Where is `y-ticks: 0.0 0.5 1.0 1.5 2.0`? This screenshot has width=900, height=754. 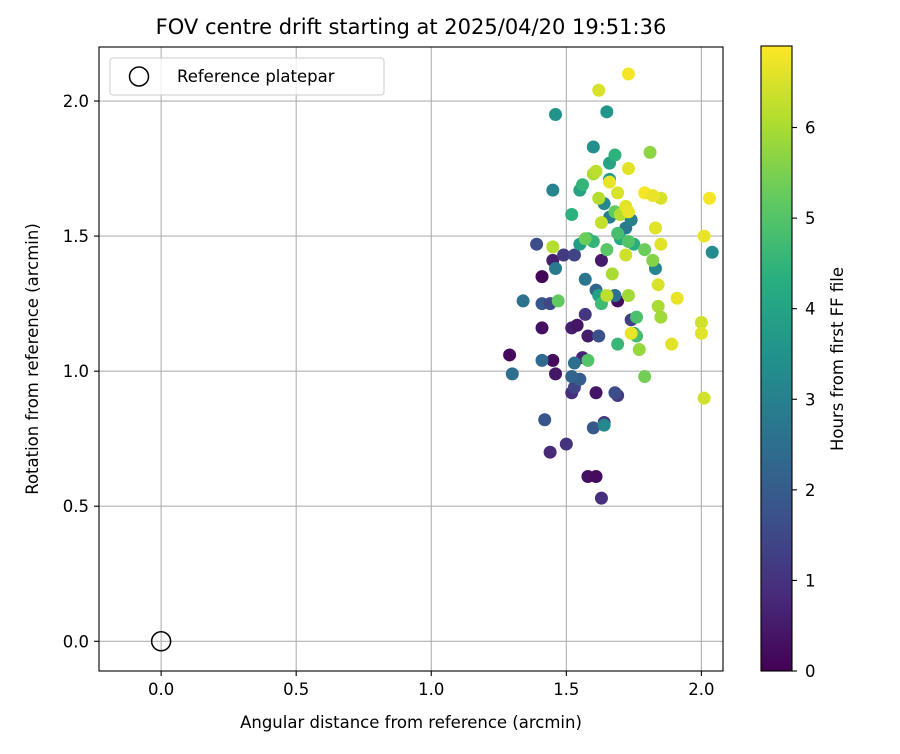 y-ticks: 0.0 0.5 1.0 1.5 2.0 is located at coordinates (81, 371).